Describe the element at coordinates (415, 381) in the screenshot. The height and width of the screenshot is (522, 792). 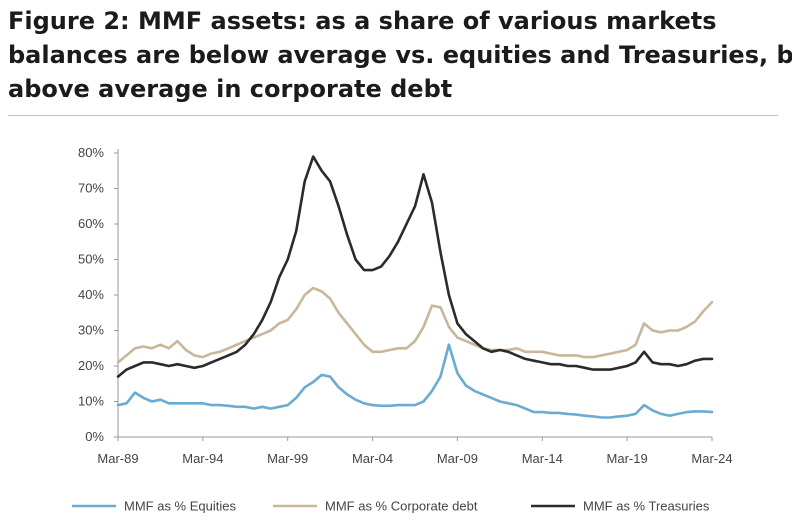
I see `series-line-equities` at that location.